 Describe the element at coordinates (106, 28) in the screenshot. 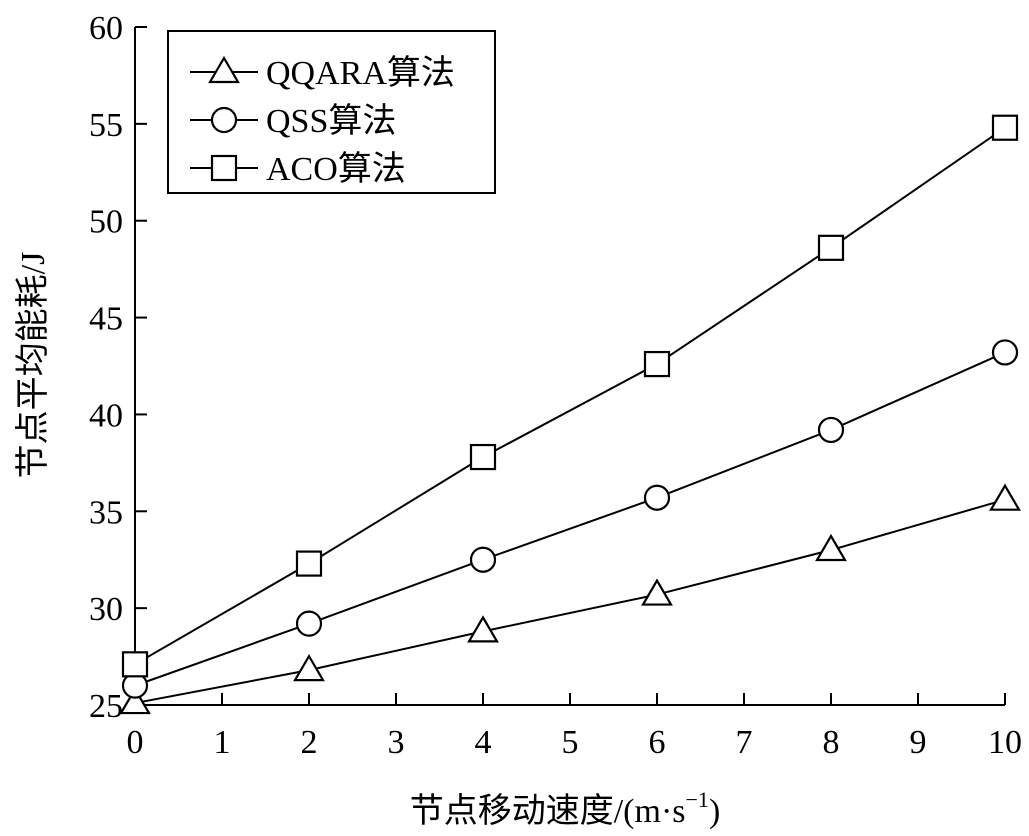

I see `y-tick-label: 60` at that location.